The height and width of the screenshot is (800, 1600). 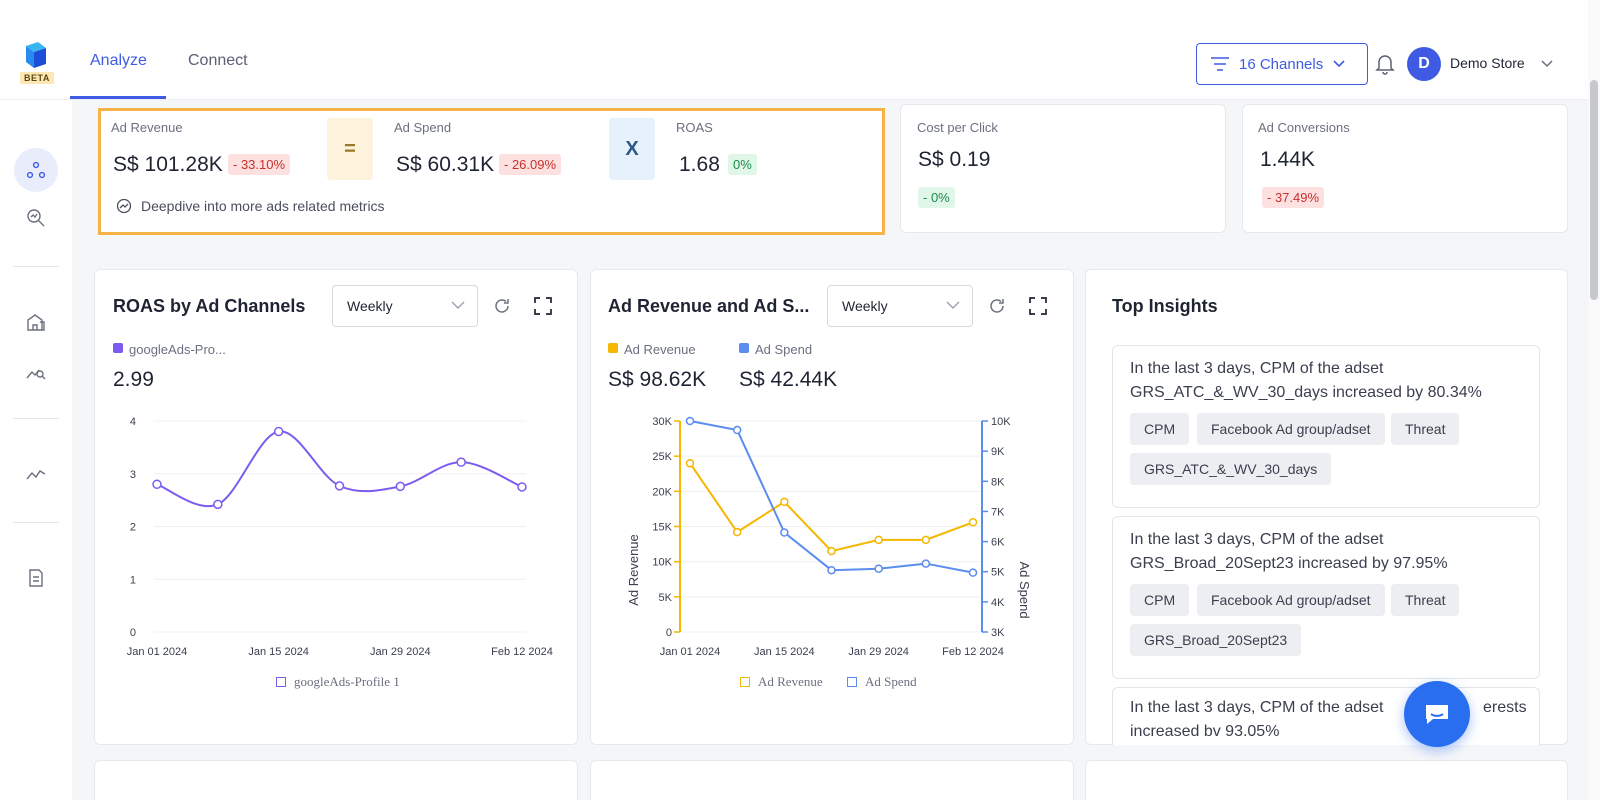 What do you see at coordinates (1594, 190) in the screenshot?
I see `scrollbar-thumb` at bounding box center [1594, 190].